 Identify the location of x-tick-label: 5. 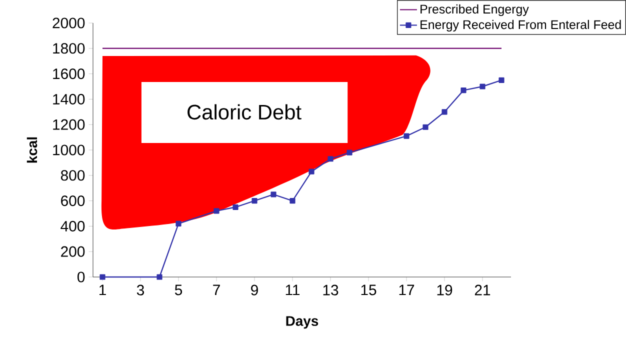
(178, 290).